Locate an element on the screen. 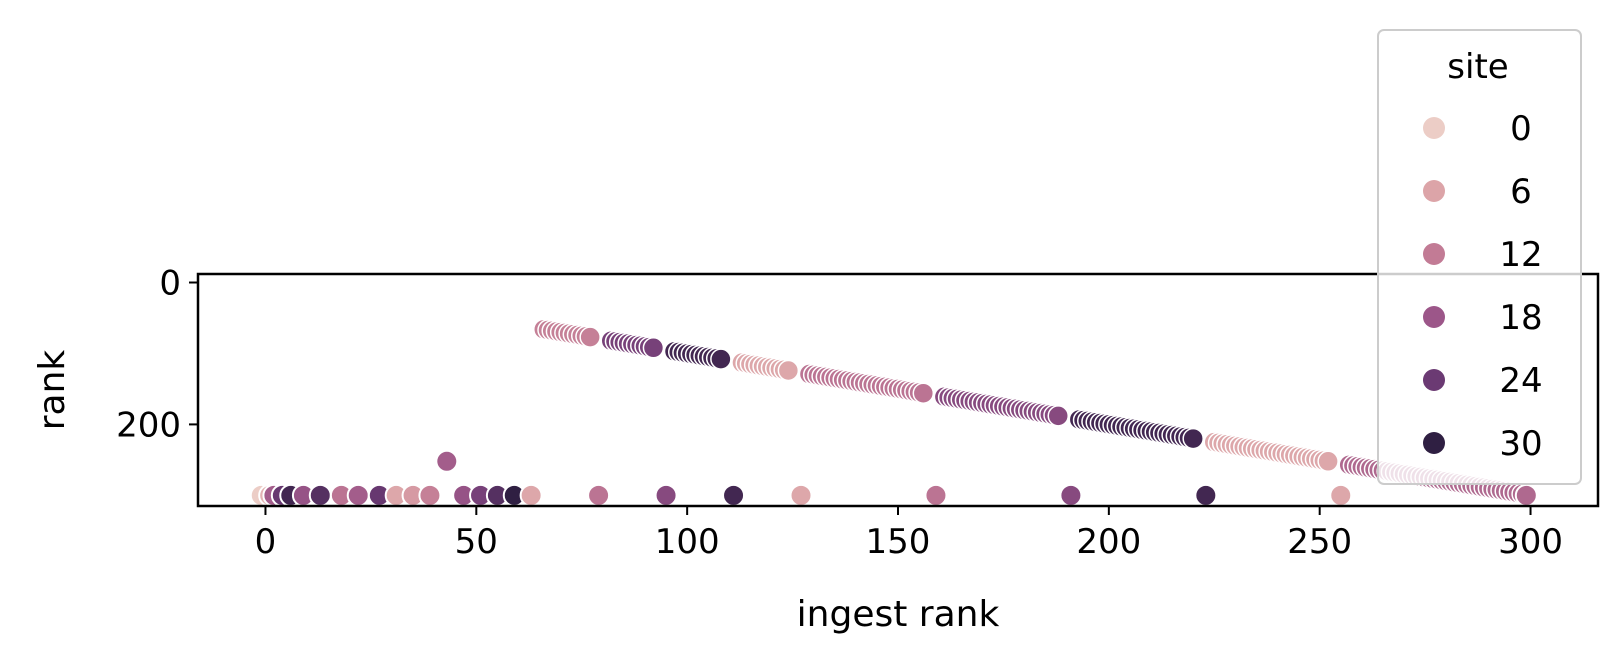  legend-label: 12 is located at coordinates (1520, 255).